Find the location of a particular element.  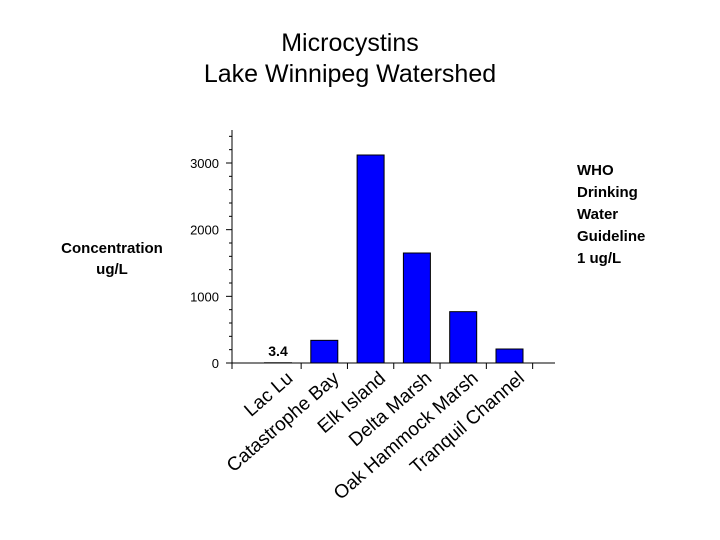

data-label: 3.4 is located at coordinates (278, 351).